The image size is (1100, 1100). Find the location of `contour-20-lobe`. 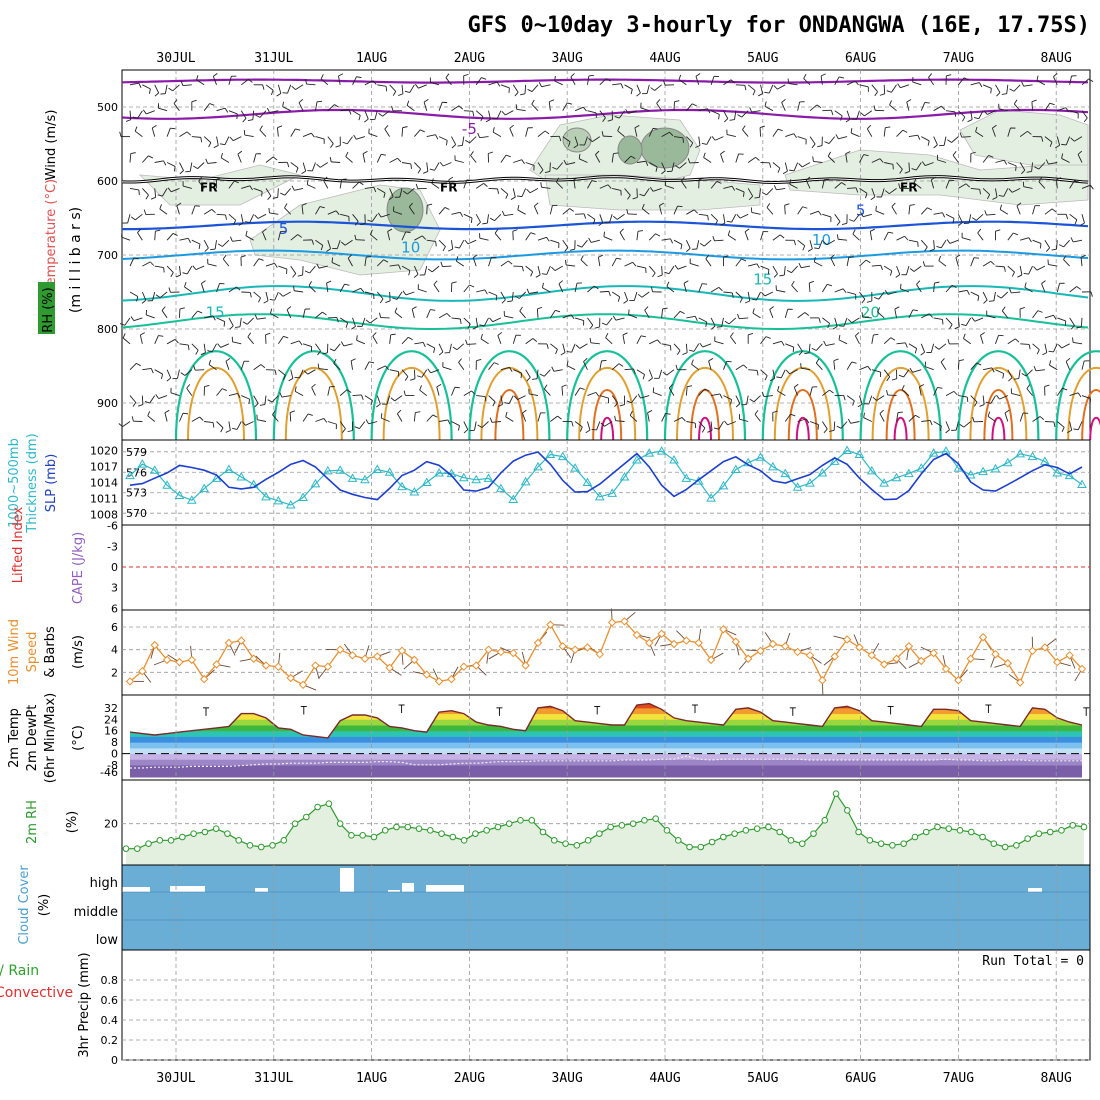

contour-20-lobe is located at coordinates (998, 395).